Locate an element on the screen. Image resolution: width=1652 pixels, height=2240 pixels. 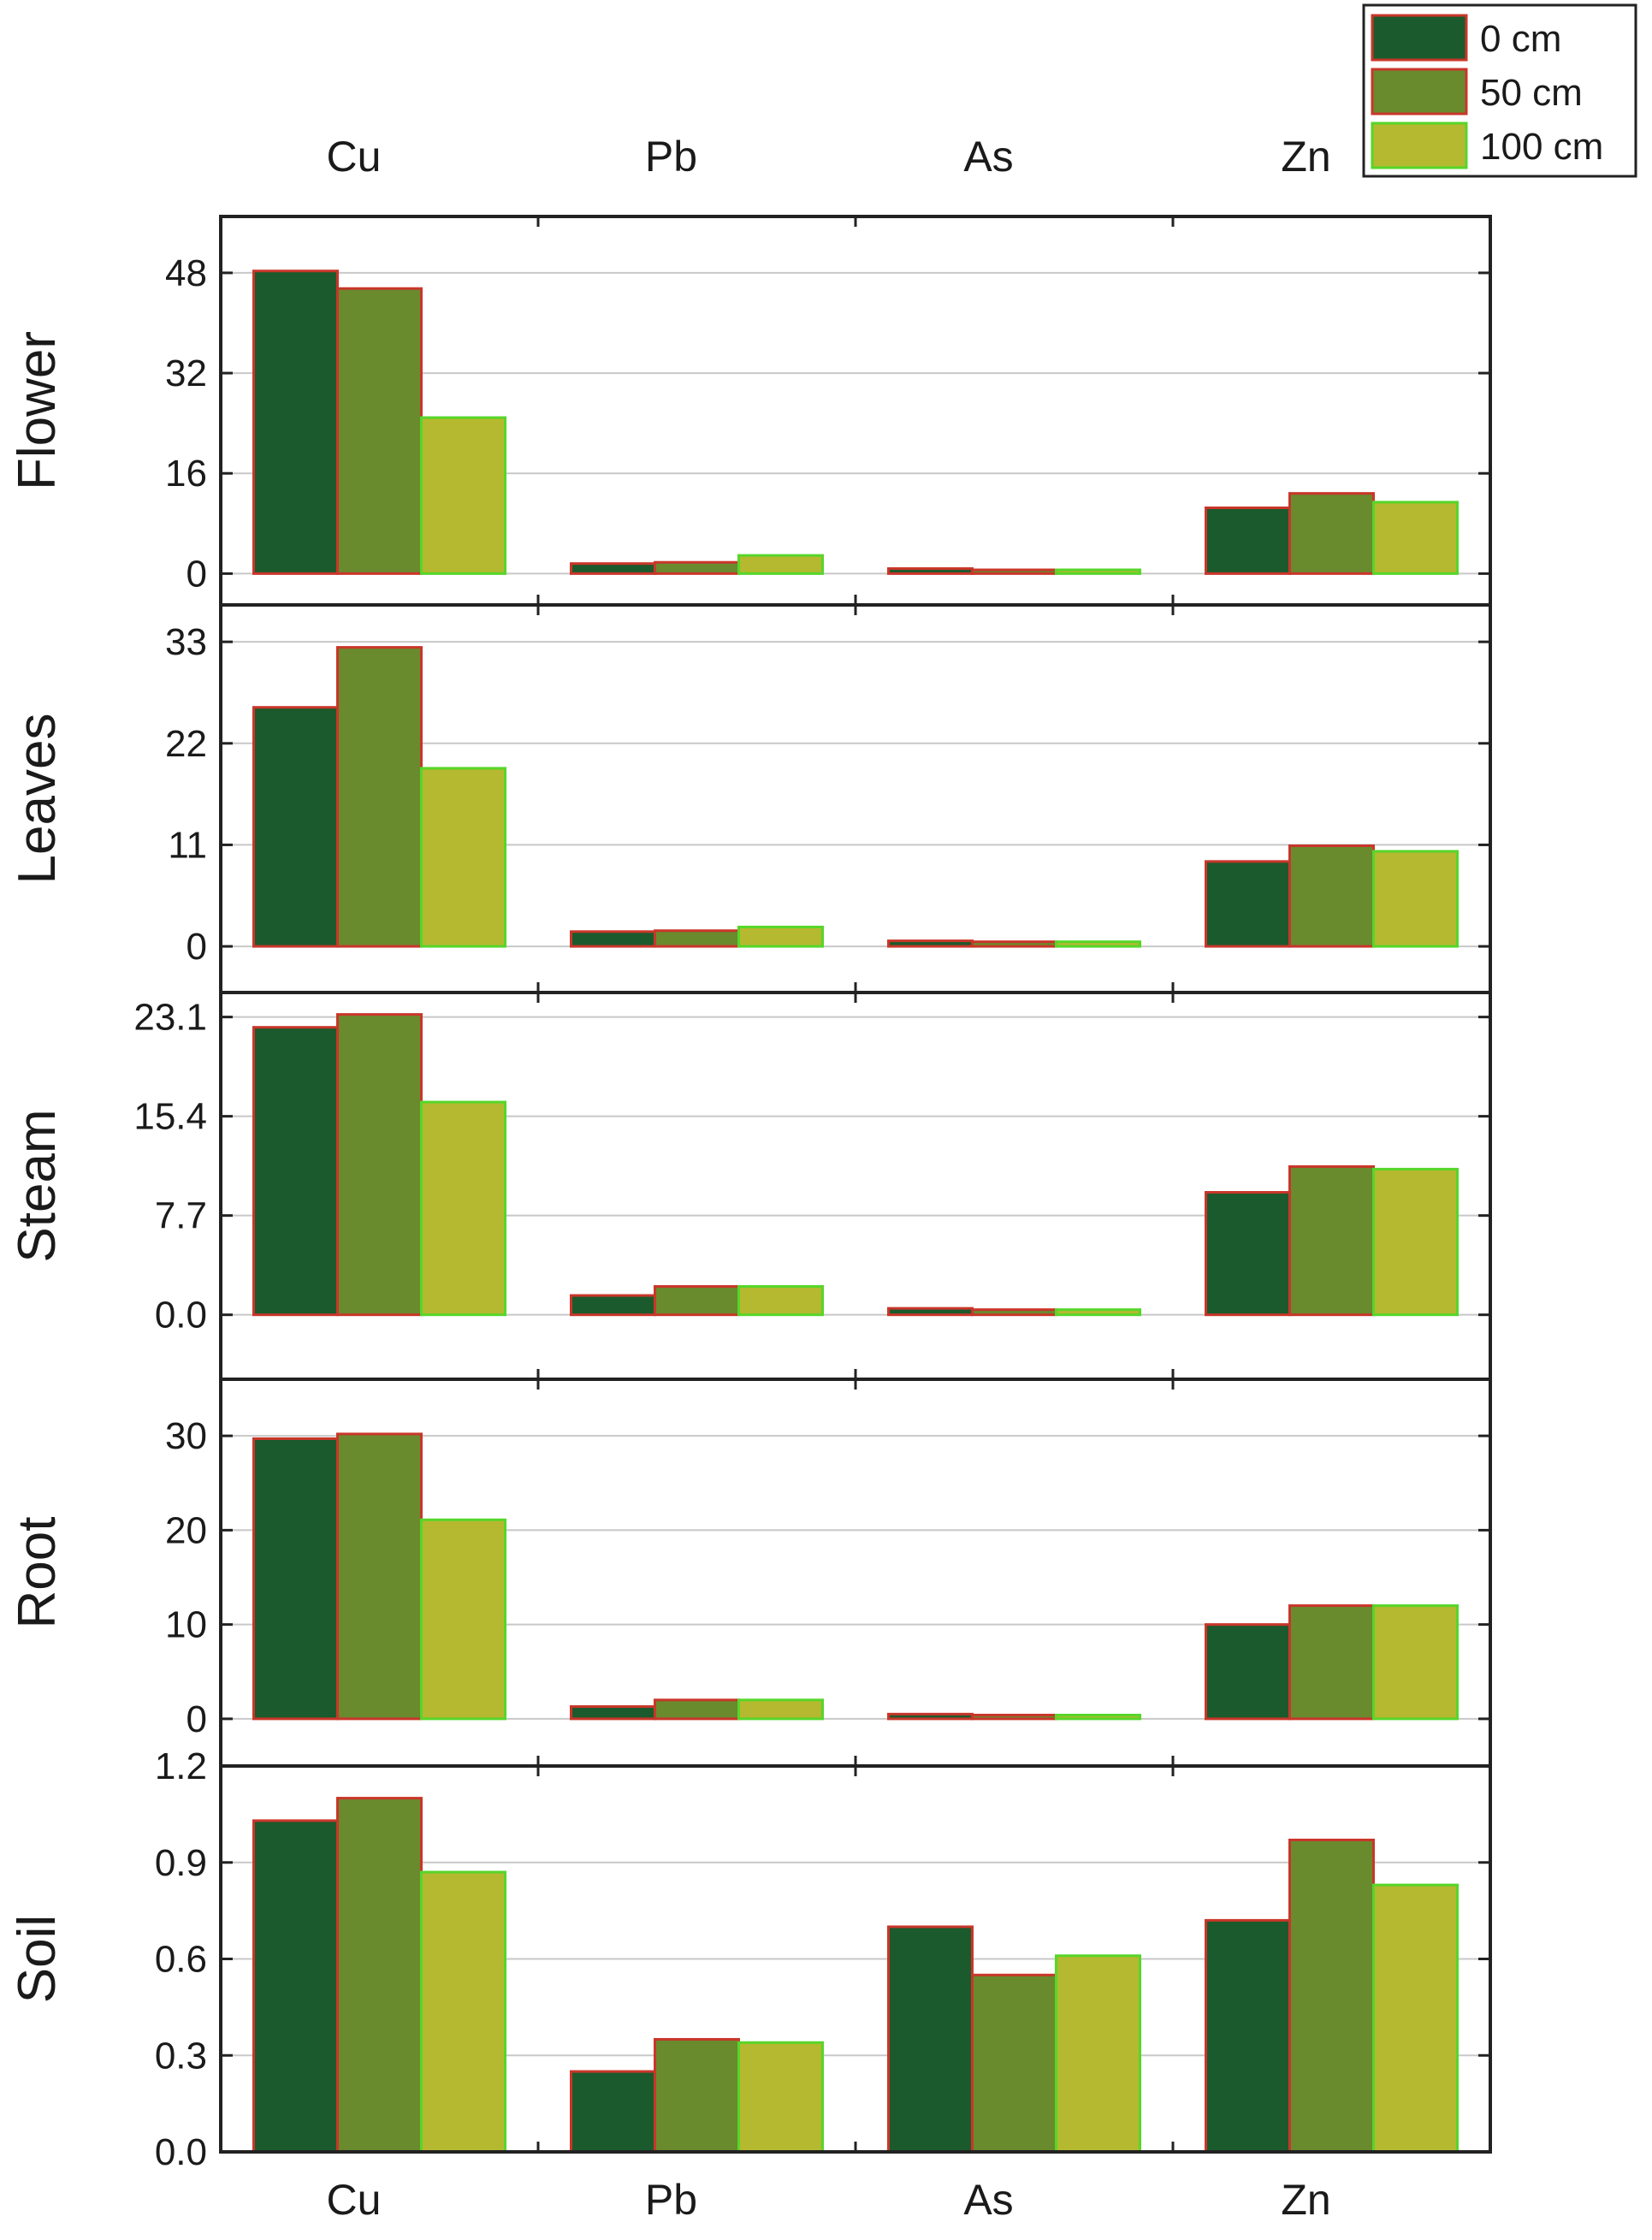
bar-steam-pb-100-cm is located at coordinates (780, 1301).